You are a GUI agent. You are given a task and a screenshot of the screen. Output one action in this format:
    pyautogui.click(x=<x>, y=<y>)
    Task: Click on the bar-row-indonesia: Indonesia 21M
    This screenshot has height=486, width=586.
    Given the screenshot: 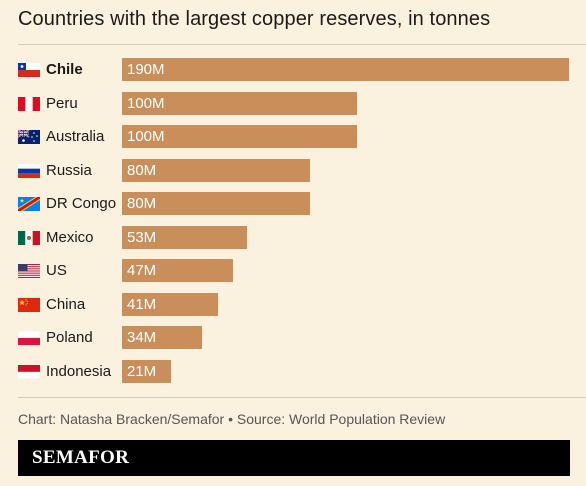 What is the action you would take?
    pyautogui.click(x=293, y=371)
    